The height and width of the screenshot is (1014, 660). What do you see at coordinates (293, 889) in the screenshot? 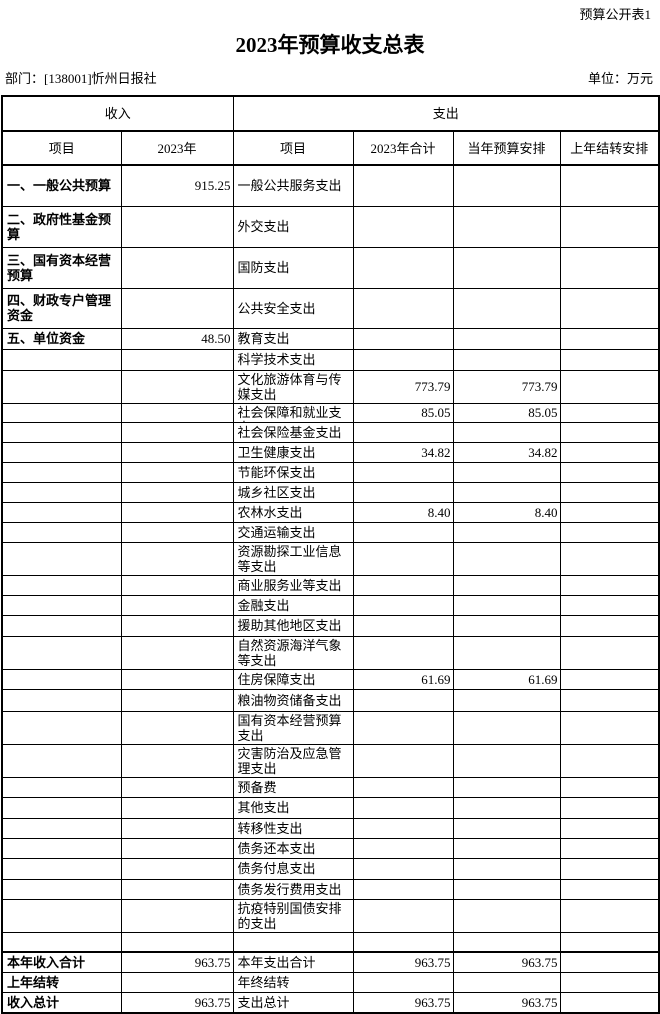
I see `expense-item-cell: 债务发行费用支出` at bounding box center [293, 889].